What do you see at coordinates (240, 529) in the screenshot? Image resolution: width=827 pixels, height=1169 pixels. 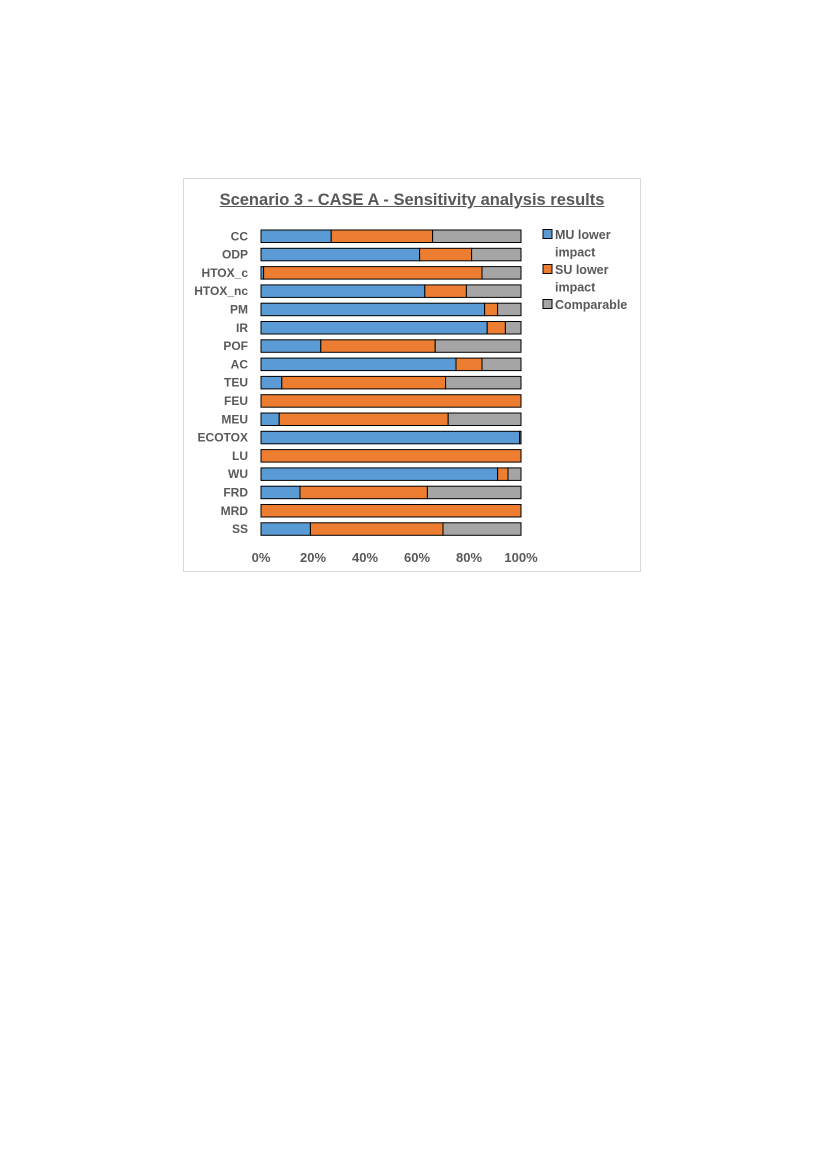 I see `category-label: SS` at bounding box center [240, 529].